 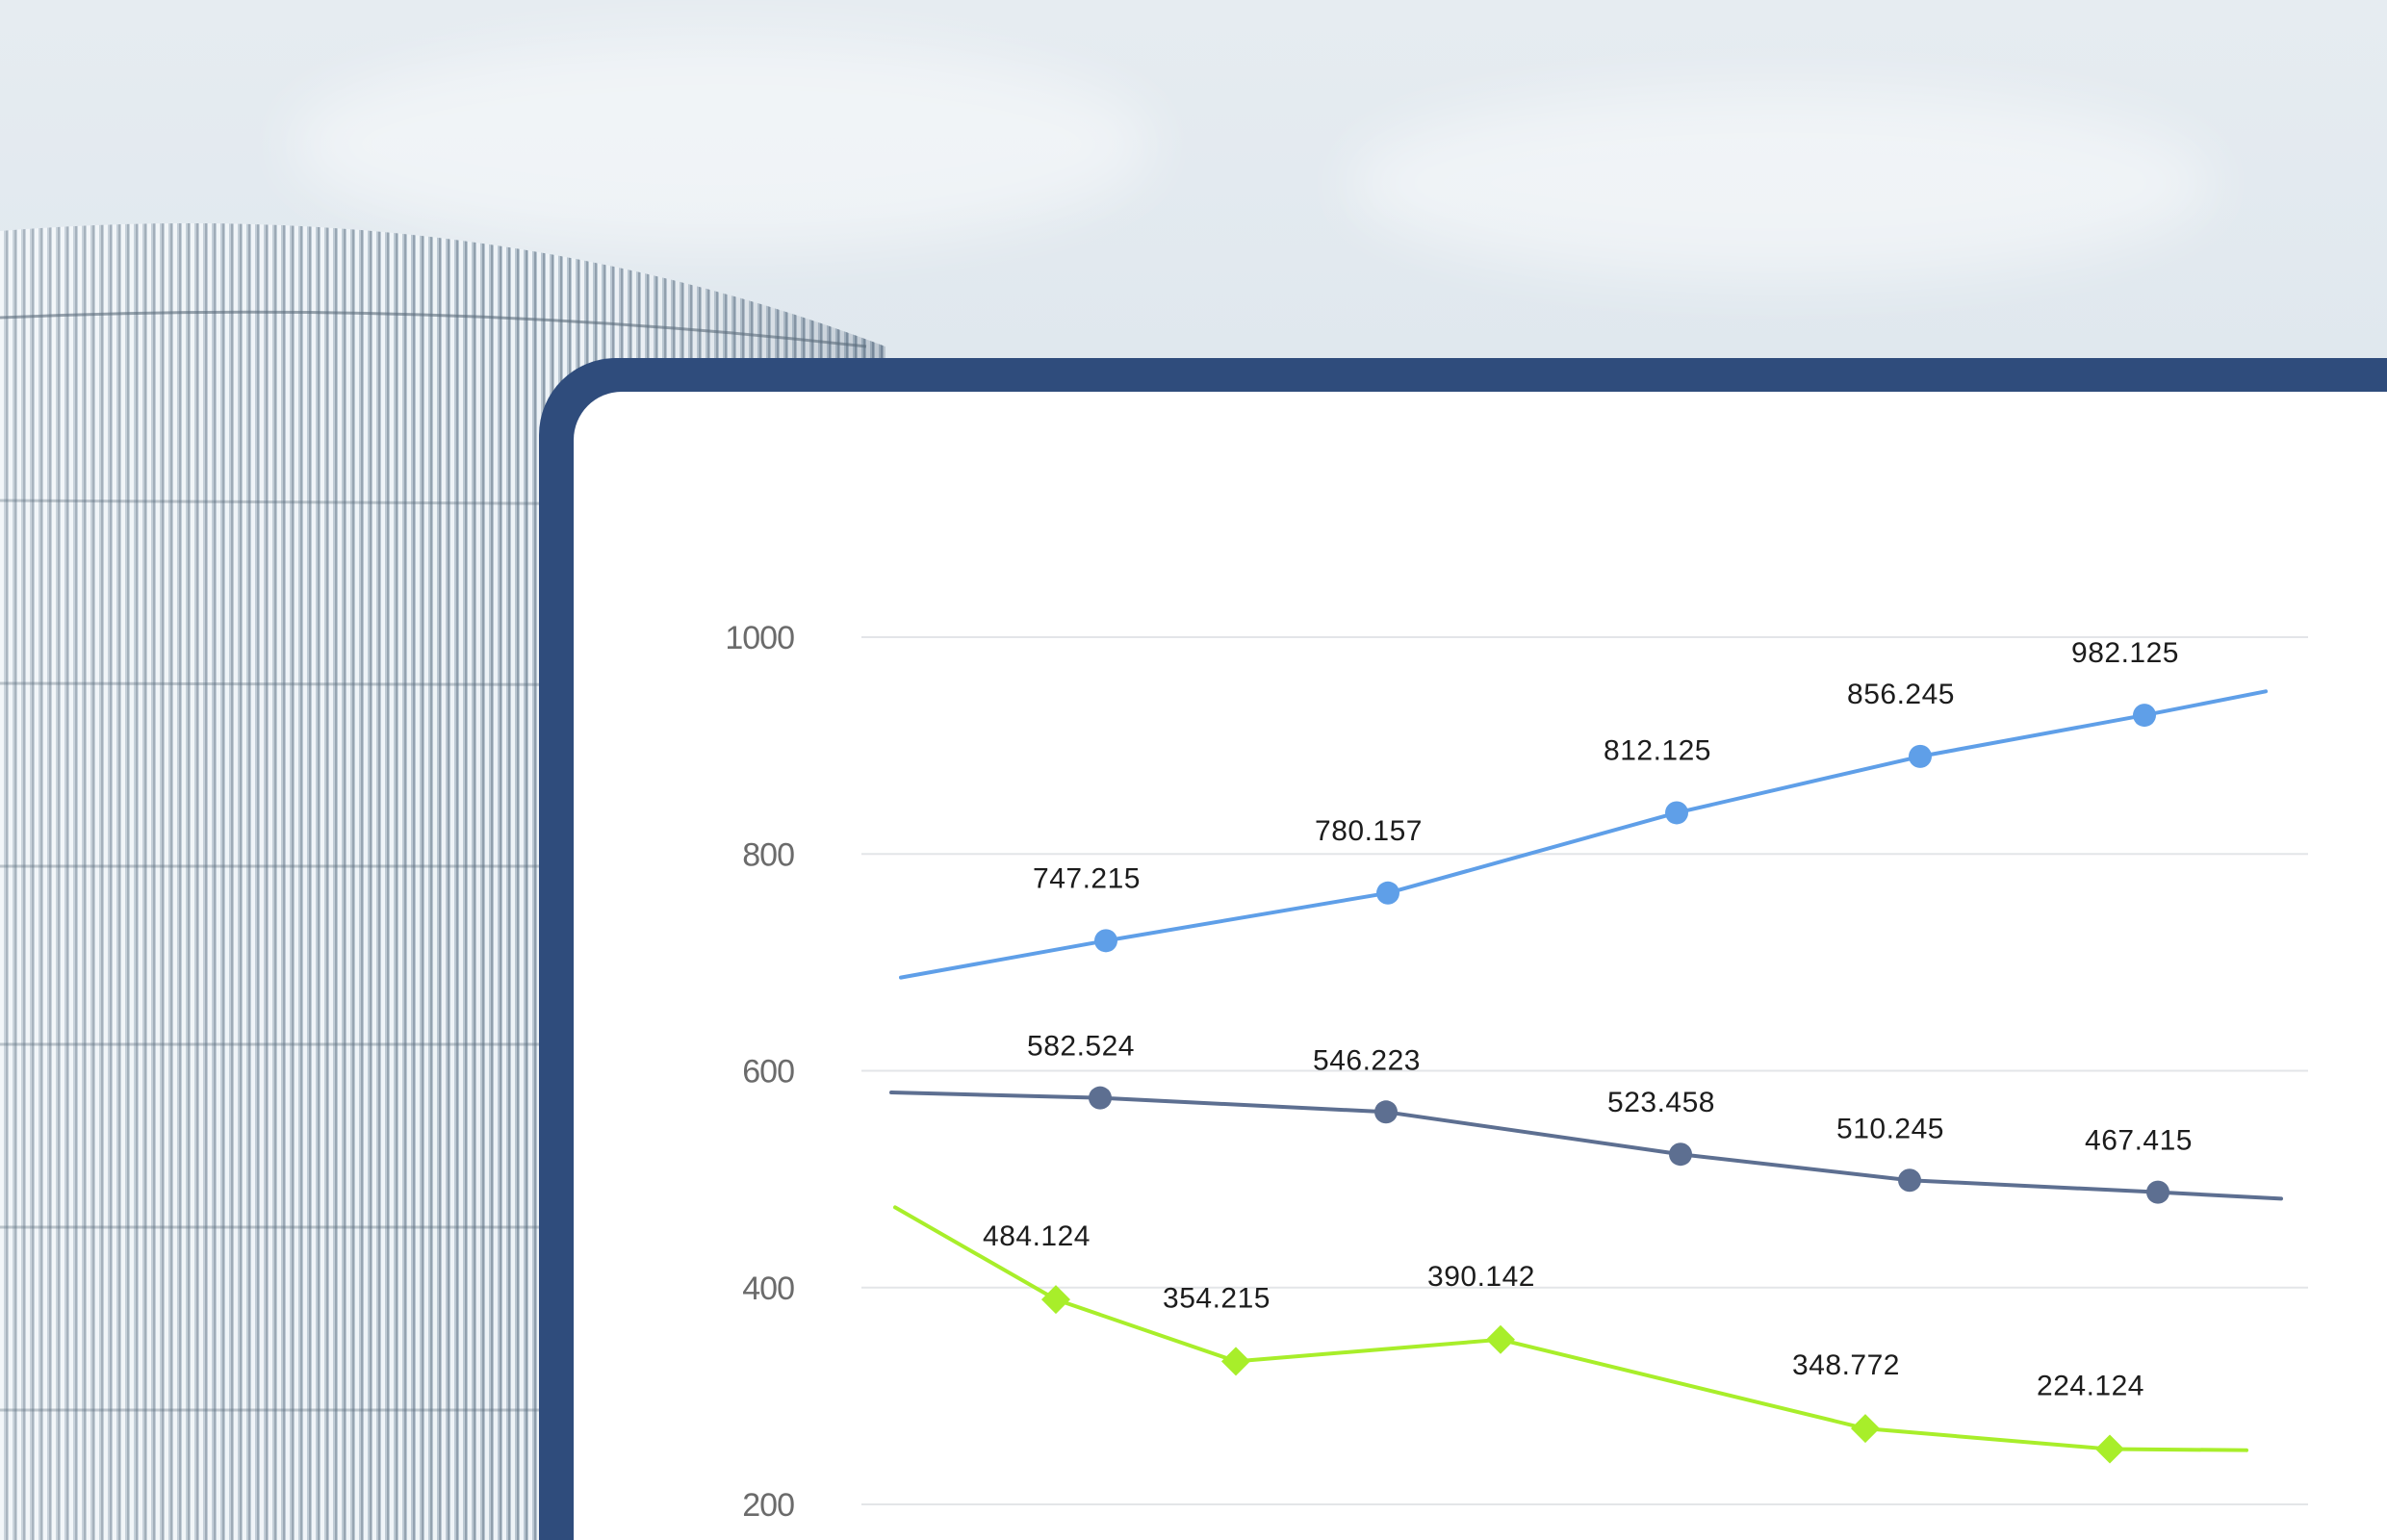 What do you see at coordinates (1087, 878) in the screenshot?
I see `data-label: 747.215` at bounding box center [1087, 878].